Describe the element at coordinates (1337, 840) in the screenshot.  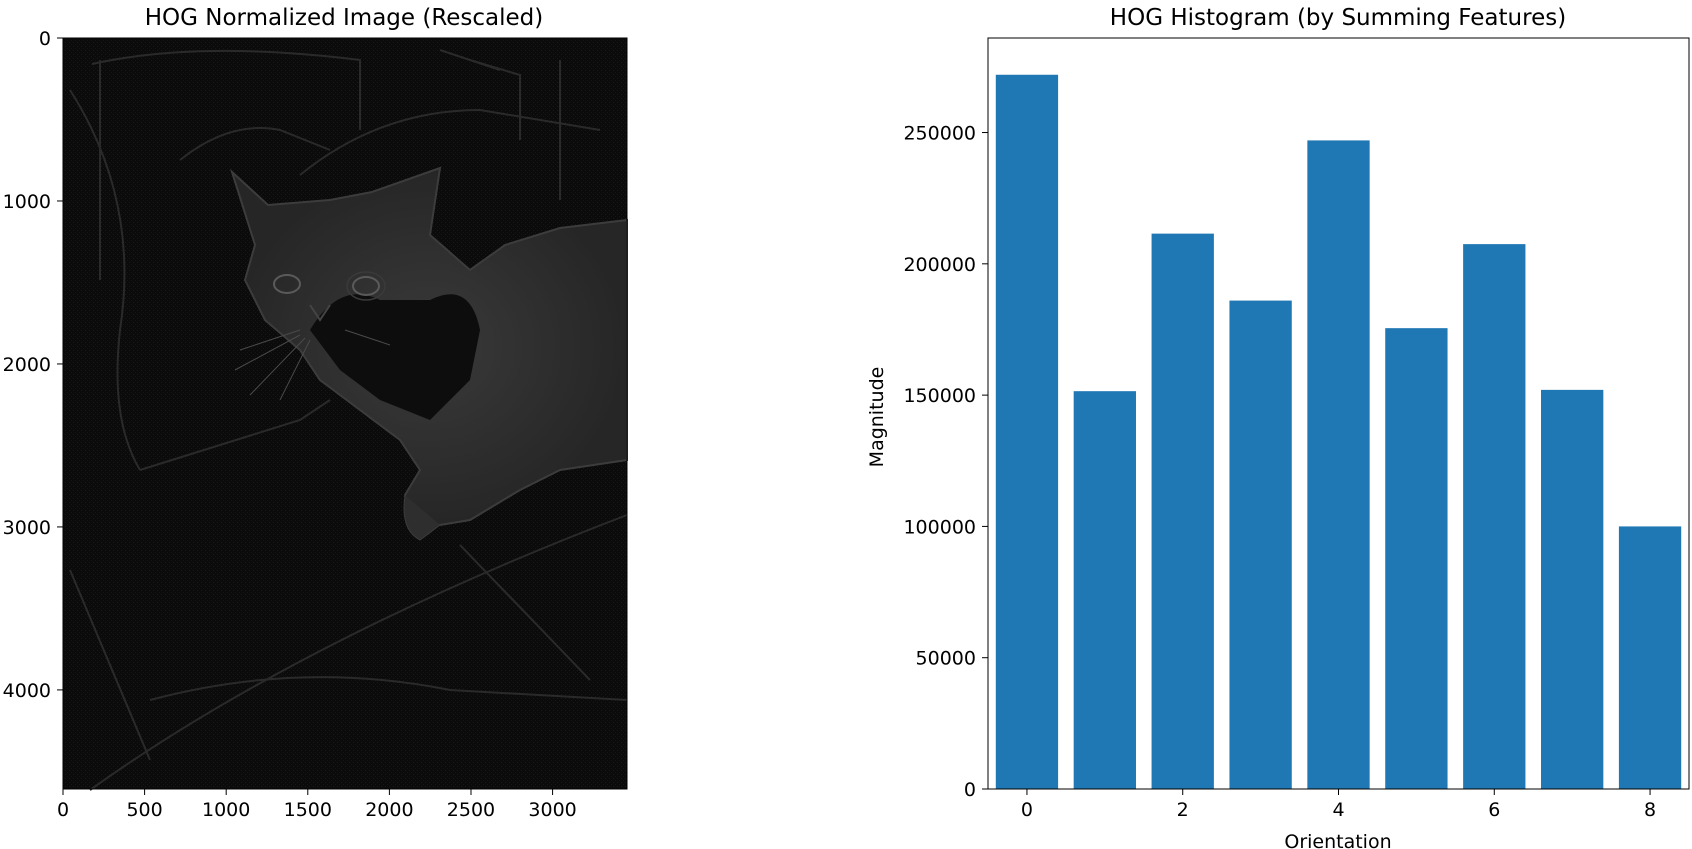
I see `x-axis-label: Orientation` at that location.